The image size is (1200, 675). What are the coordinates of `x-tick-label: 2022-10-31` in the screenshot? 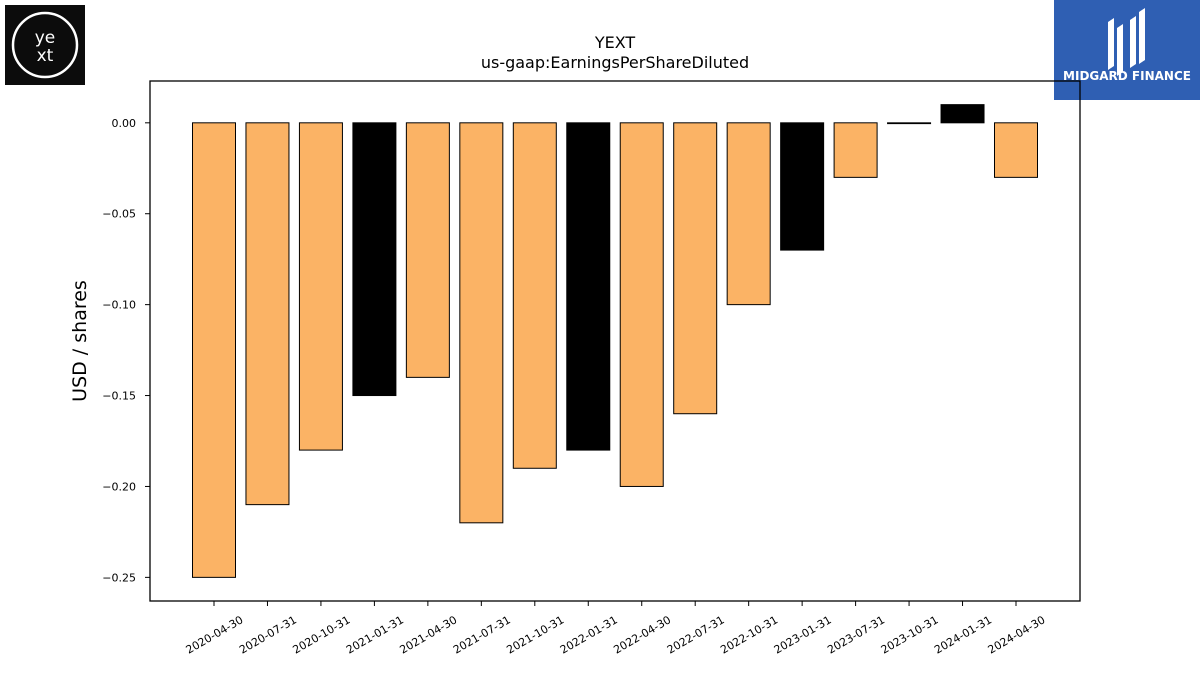 It's located at (749, 634).